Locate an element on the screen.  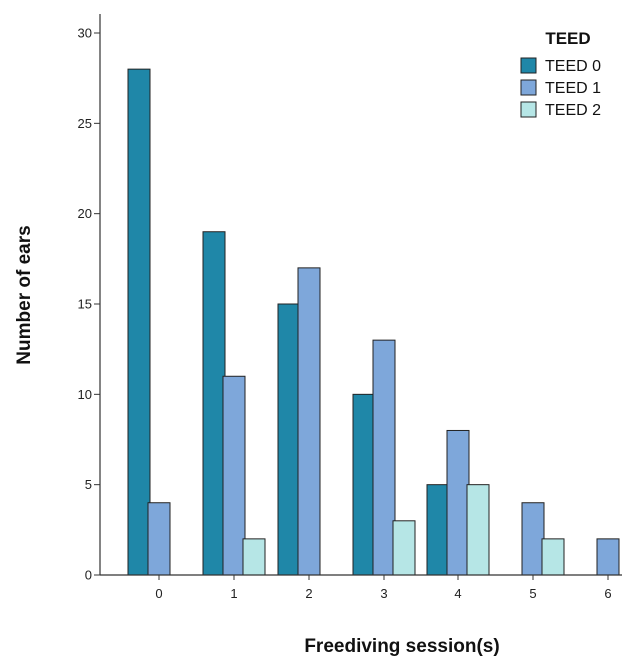
legend: TEED TEED 0 TEED 1 TEED 2 is located at coordinates (560, 74).